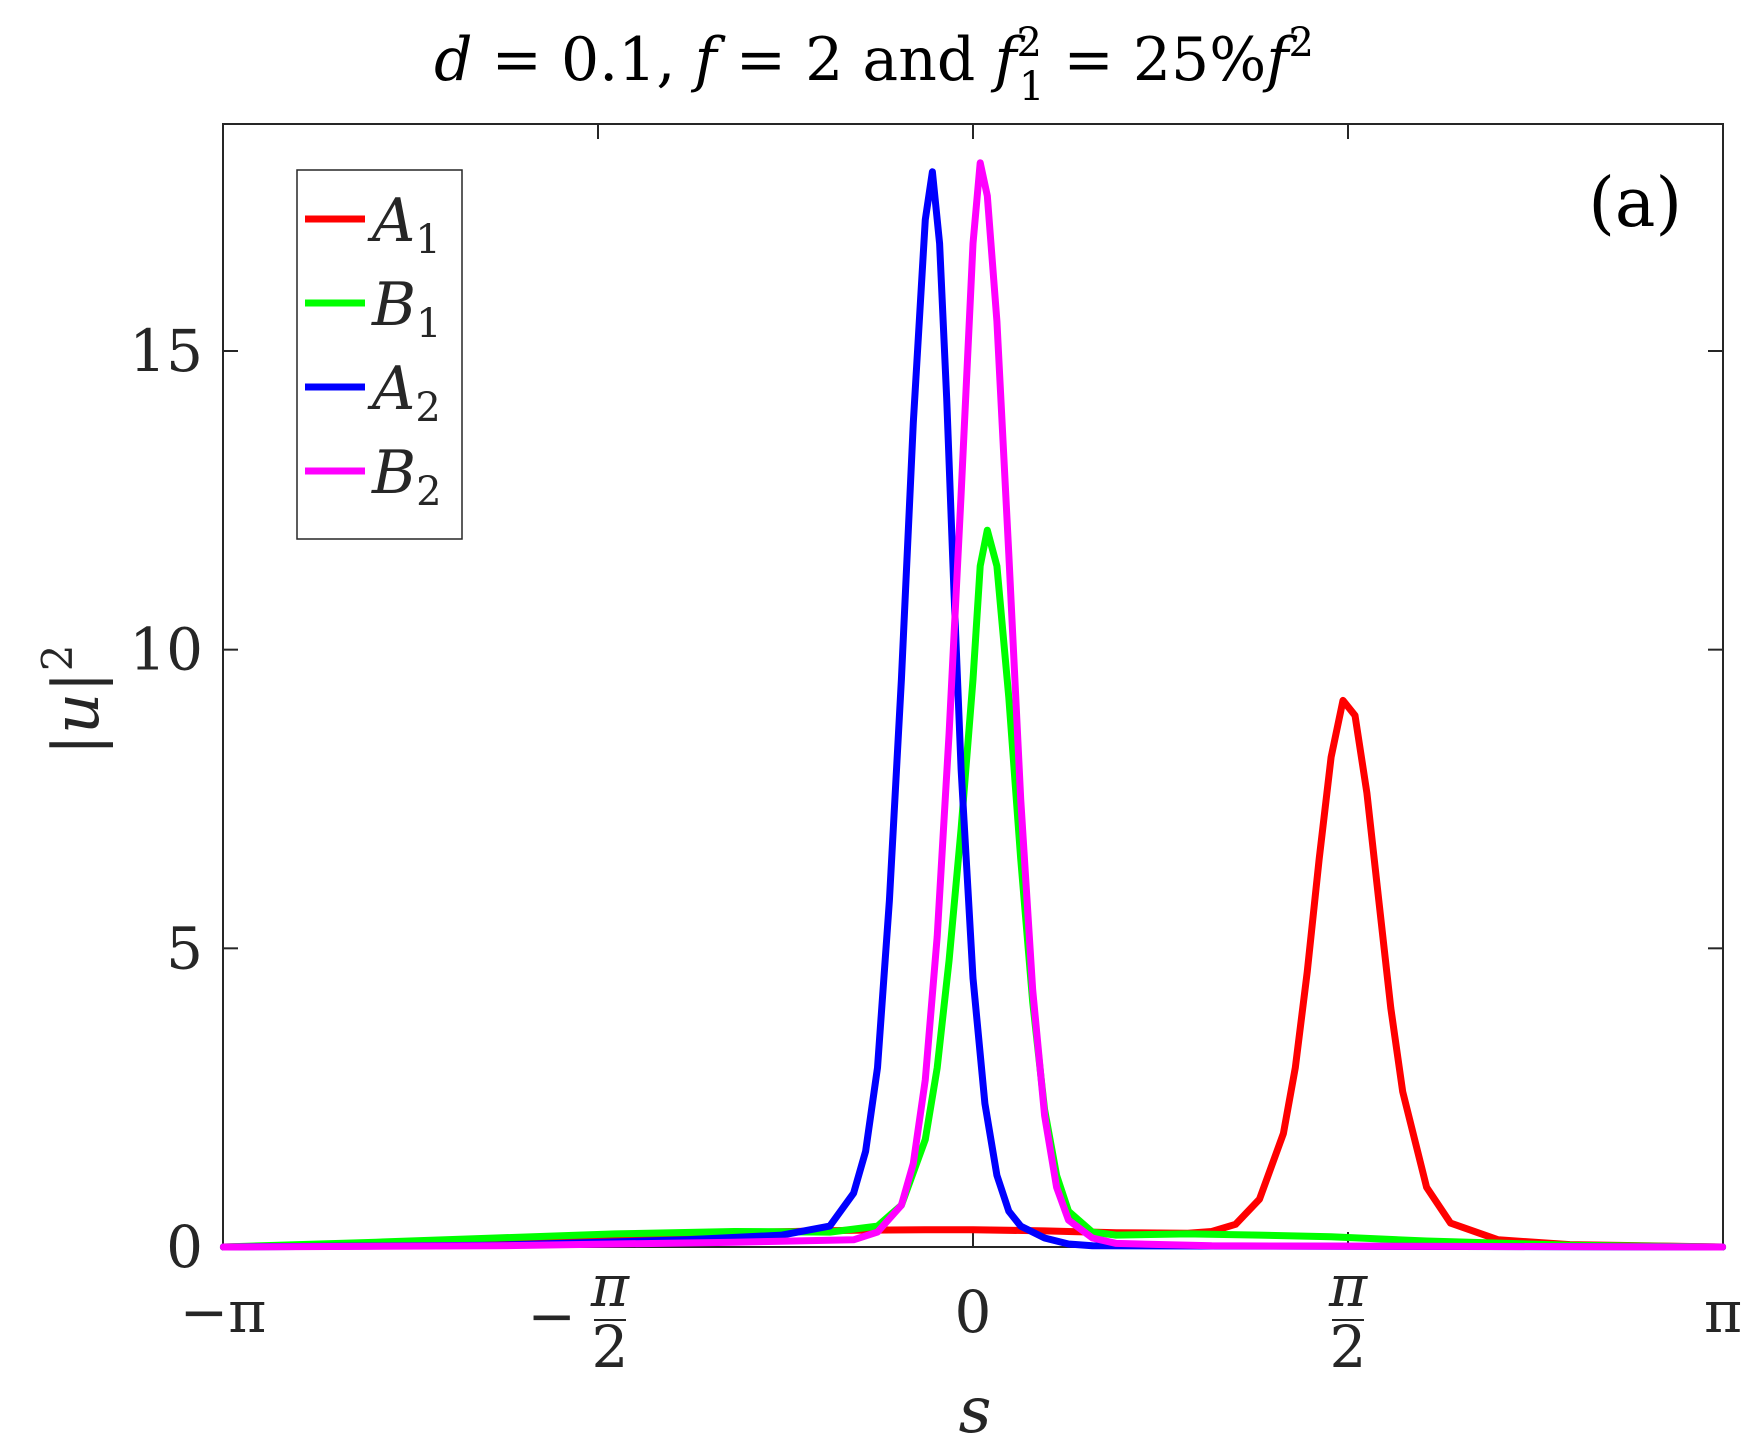  I want to click on x-tick-label: 0, so click(973, 1312).